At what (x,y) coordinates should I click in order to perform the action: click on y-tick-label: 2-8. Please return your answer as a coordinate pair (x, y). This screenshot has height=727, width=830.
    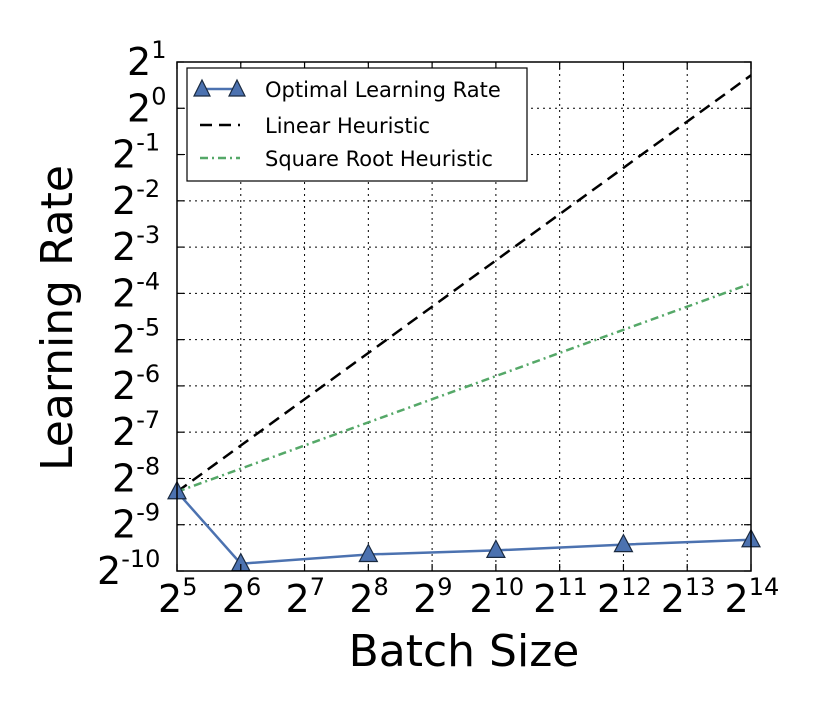
    Looking at the image, I should click on (136, 476).